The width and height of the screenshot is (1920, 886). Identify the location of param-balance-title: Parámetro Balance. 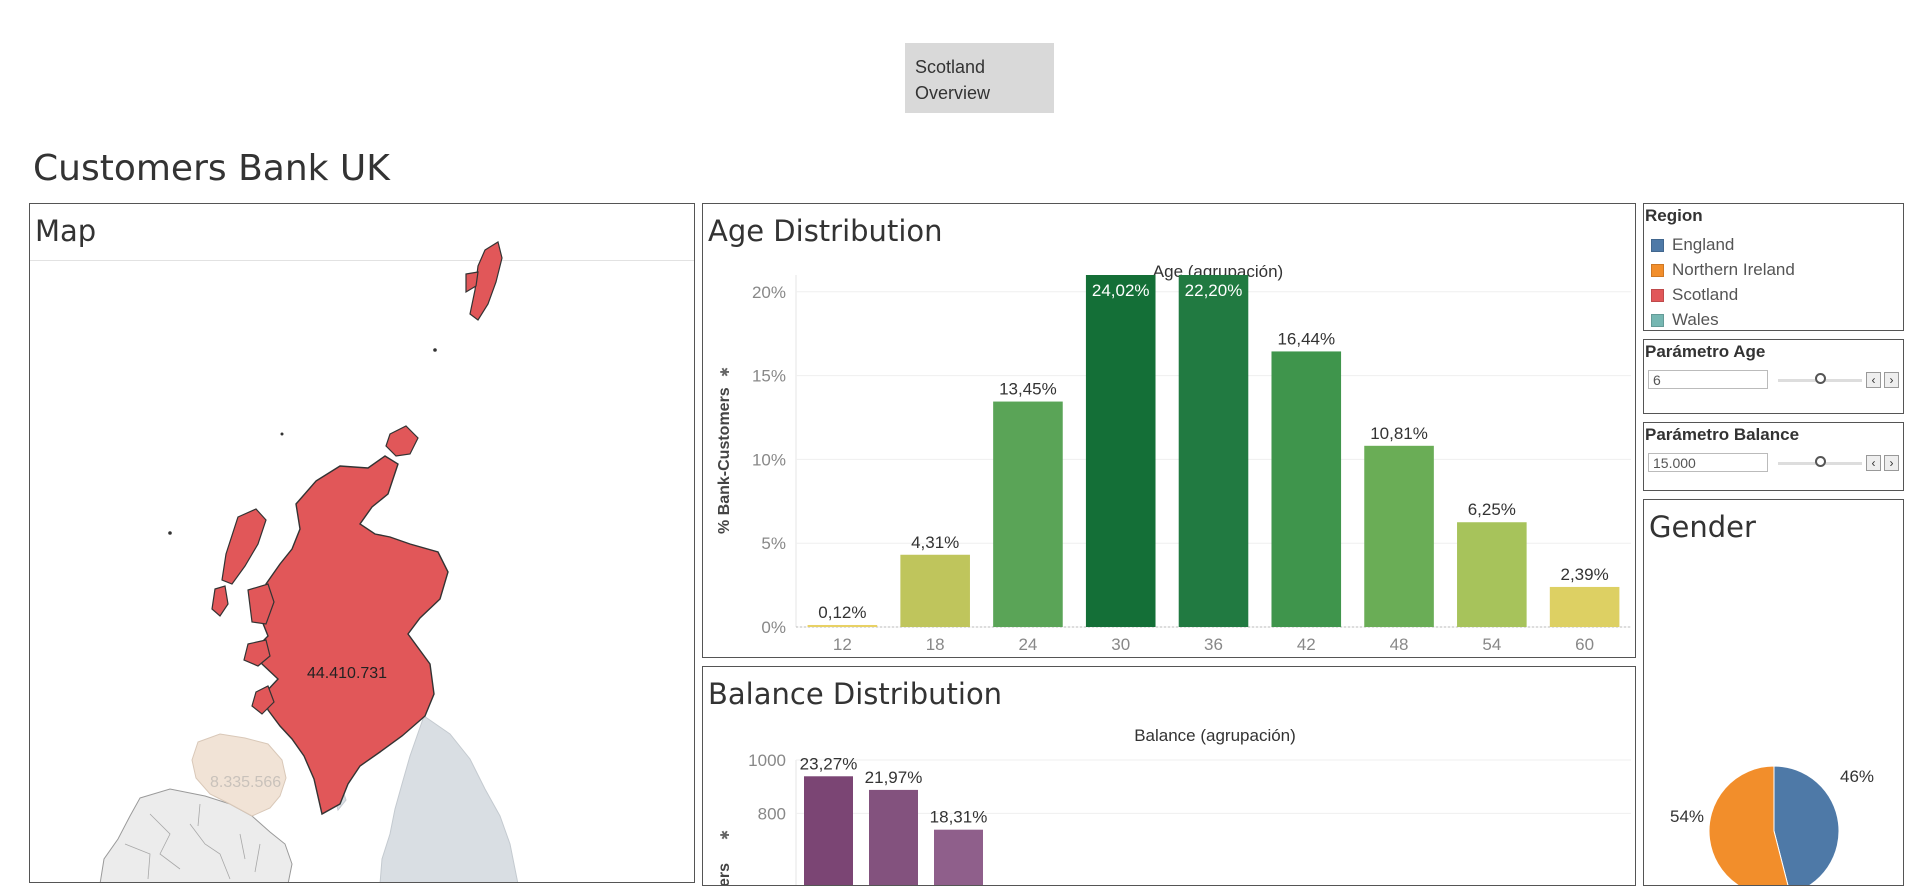
(1722, 434).